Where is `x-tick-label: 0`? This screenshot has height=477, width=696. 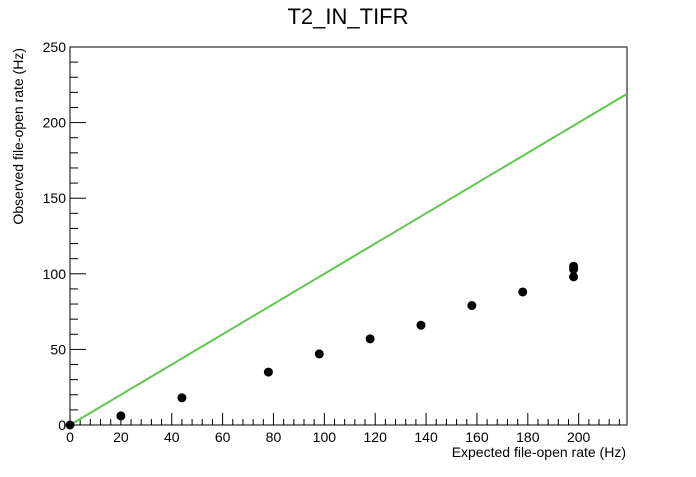 x-tick-label: 0 is located at coordinates (70, 437).